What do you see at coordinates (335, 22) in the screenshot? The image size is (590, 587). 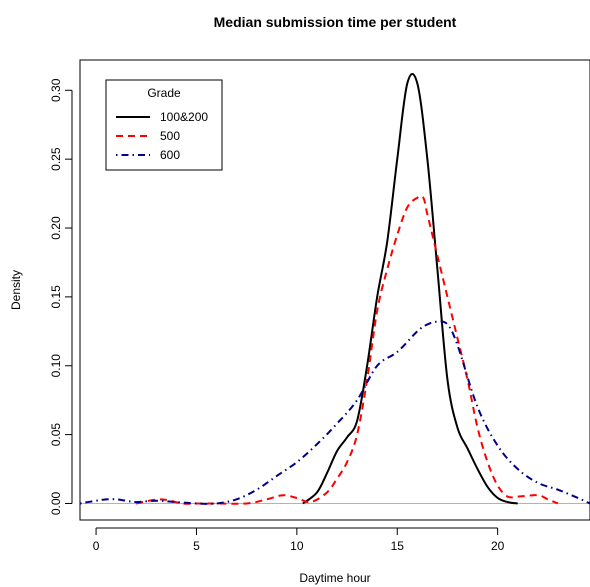 I see `chart-title: Median submission time per student` at bounding box center [335, 22].